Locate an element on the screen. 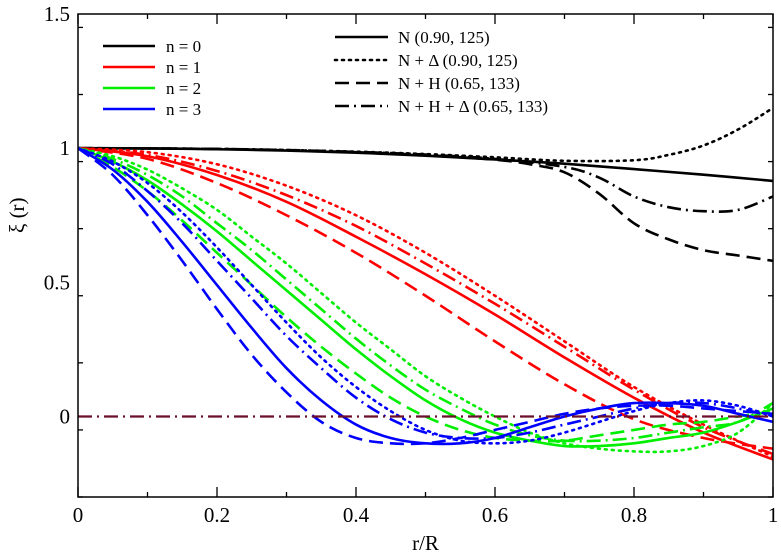  y-axis-label: ξ (r) is located at coordinates (17, 215).